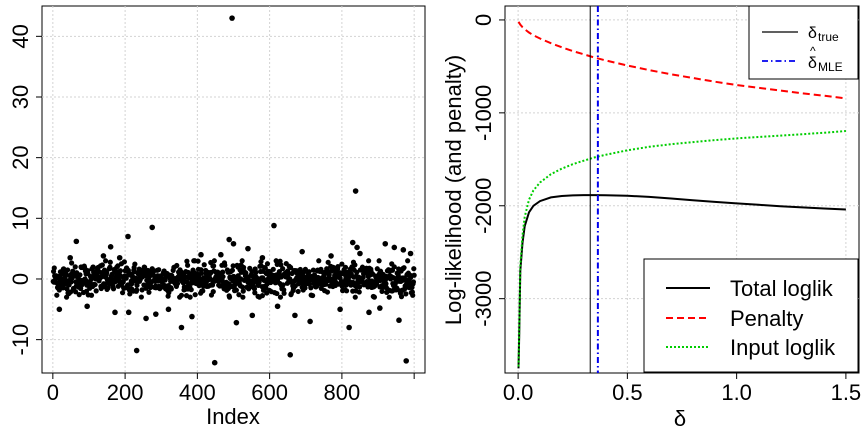 This screenshot has height=432, width=864. What do you see at coordinates (736, 392) in the screenshot?
I see `loglik-x-tick-label: 1.0` at bounding box center [736, 392].